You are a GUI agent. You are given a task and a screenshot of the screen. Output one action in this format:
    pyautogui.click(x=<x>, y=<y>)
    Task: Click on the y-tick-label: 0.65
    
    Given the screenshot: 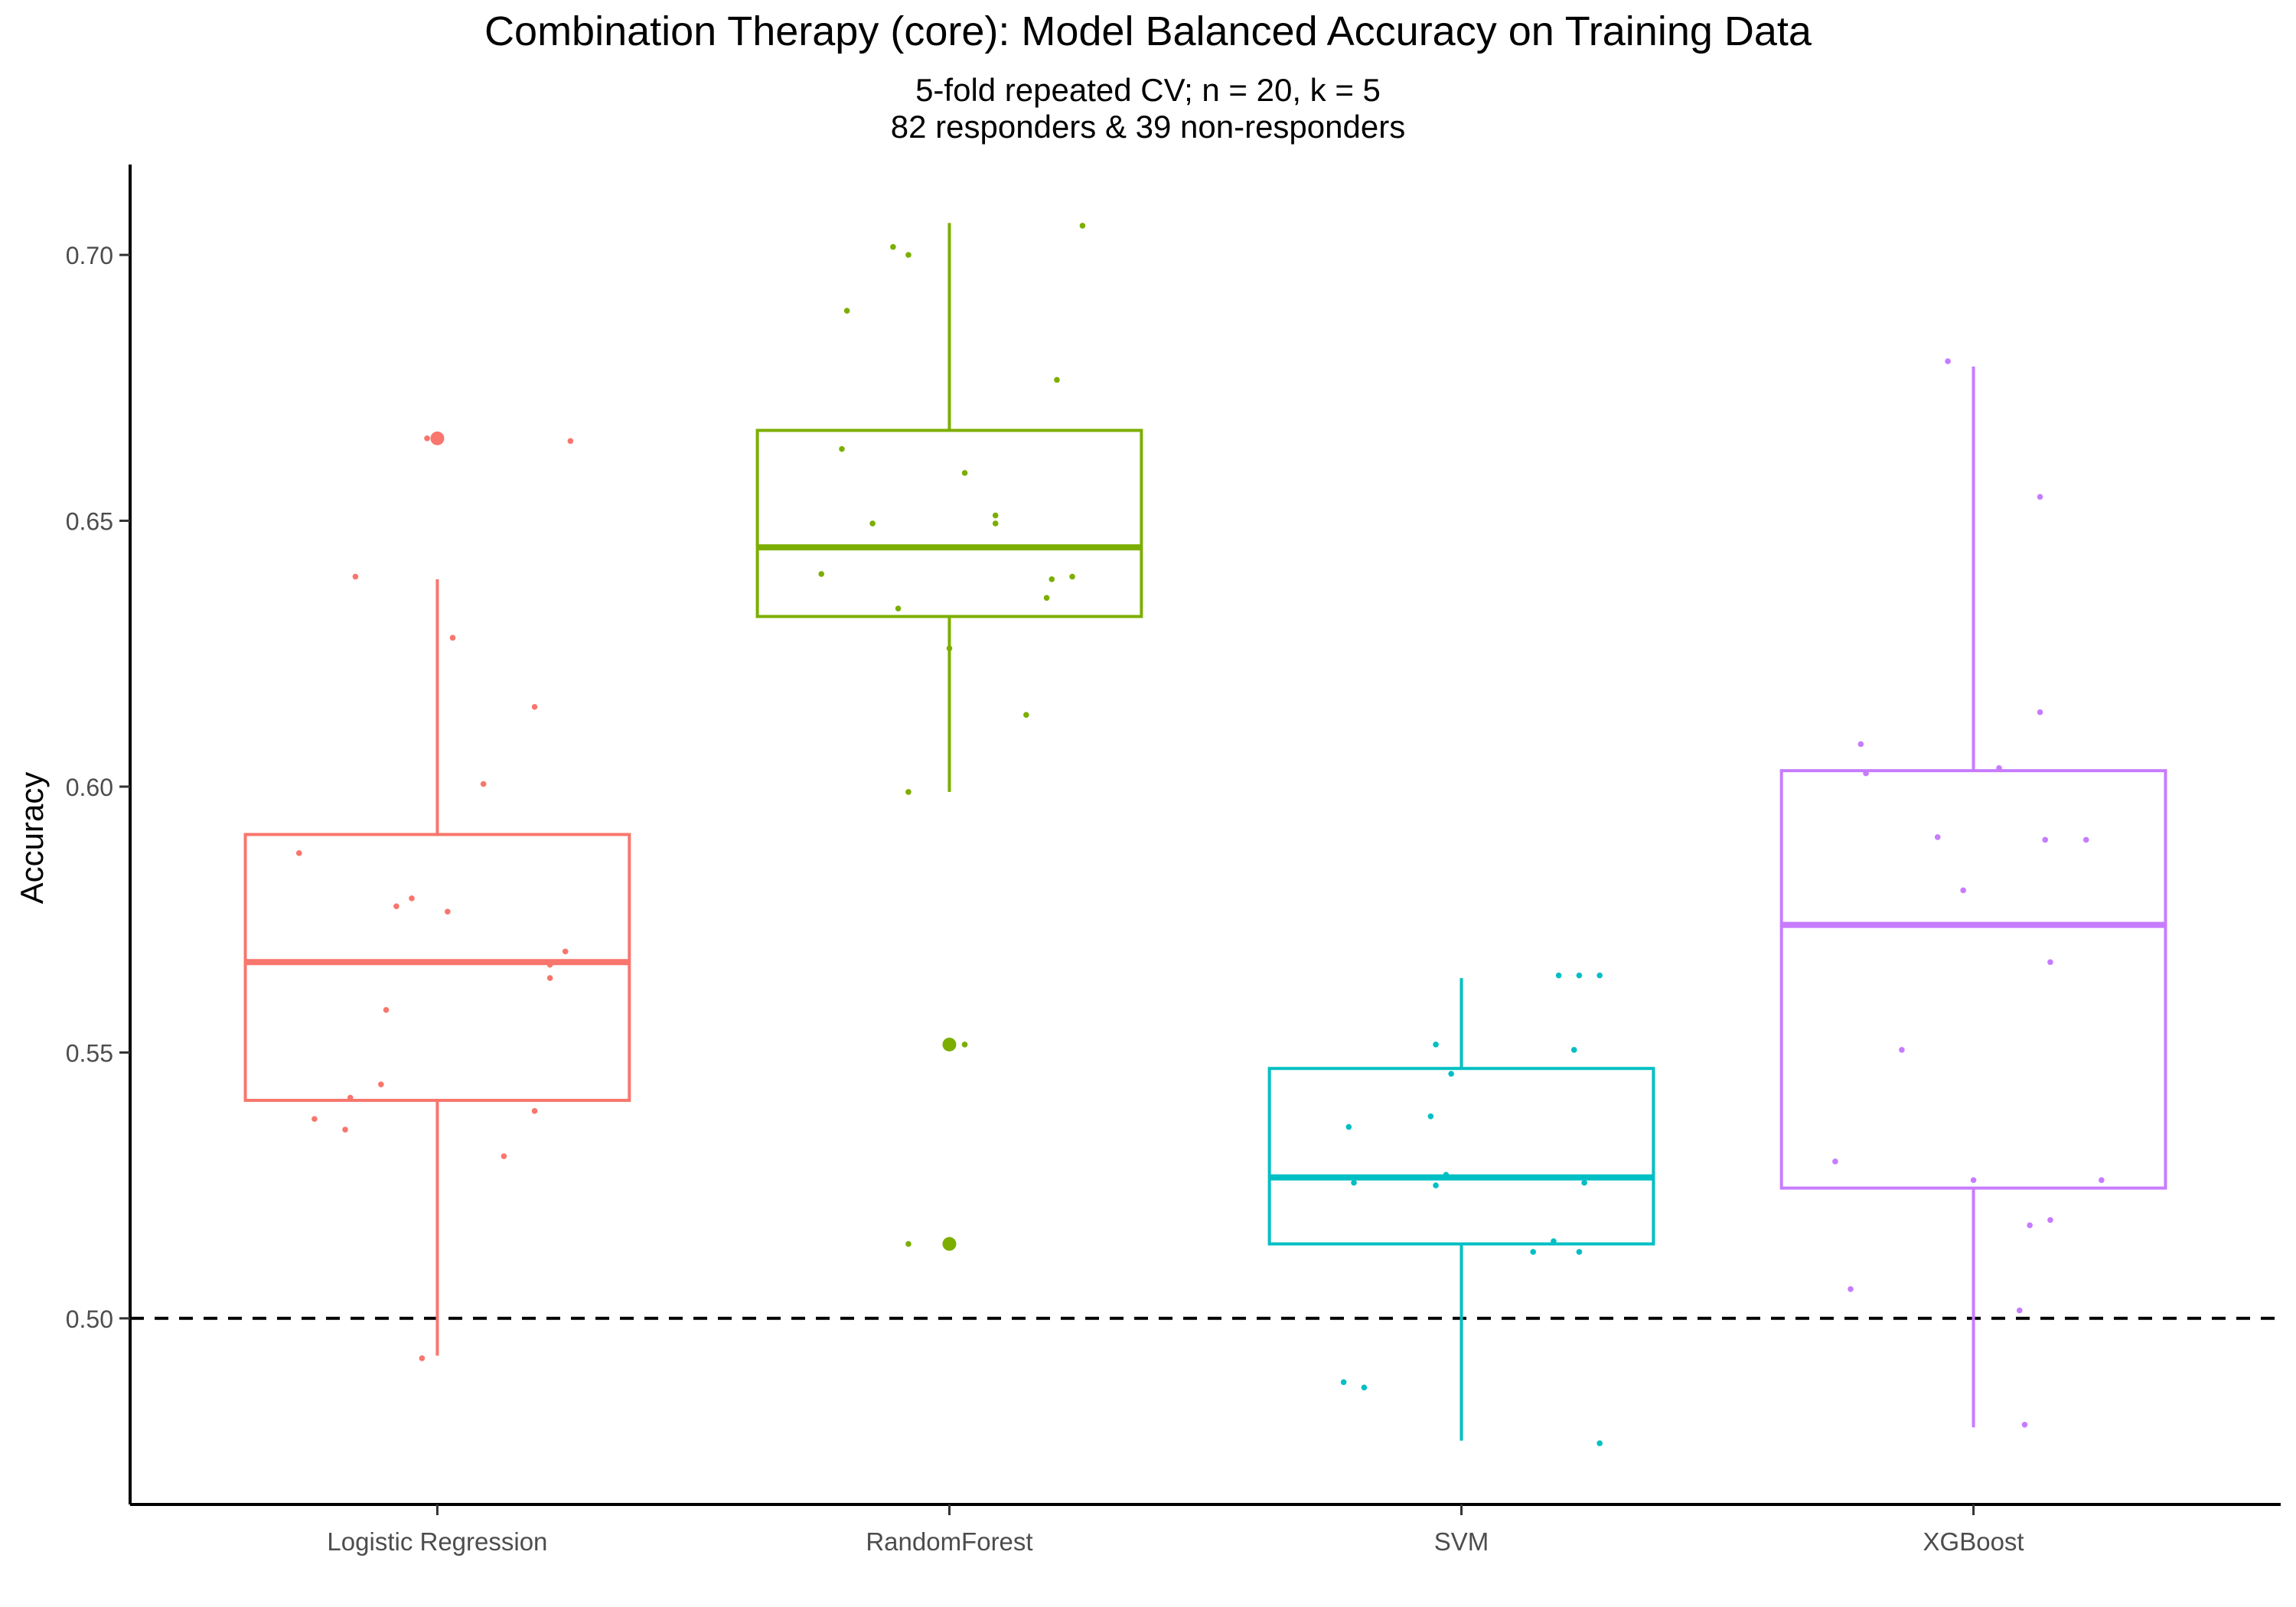 What is the action you would take?
    pyautogui.click(x=89, y=522)
    